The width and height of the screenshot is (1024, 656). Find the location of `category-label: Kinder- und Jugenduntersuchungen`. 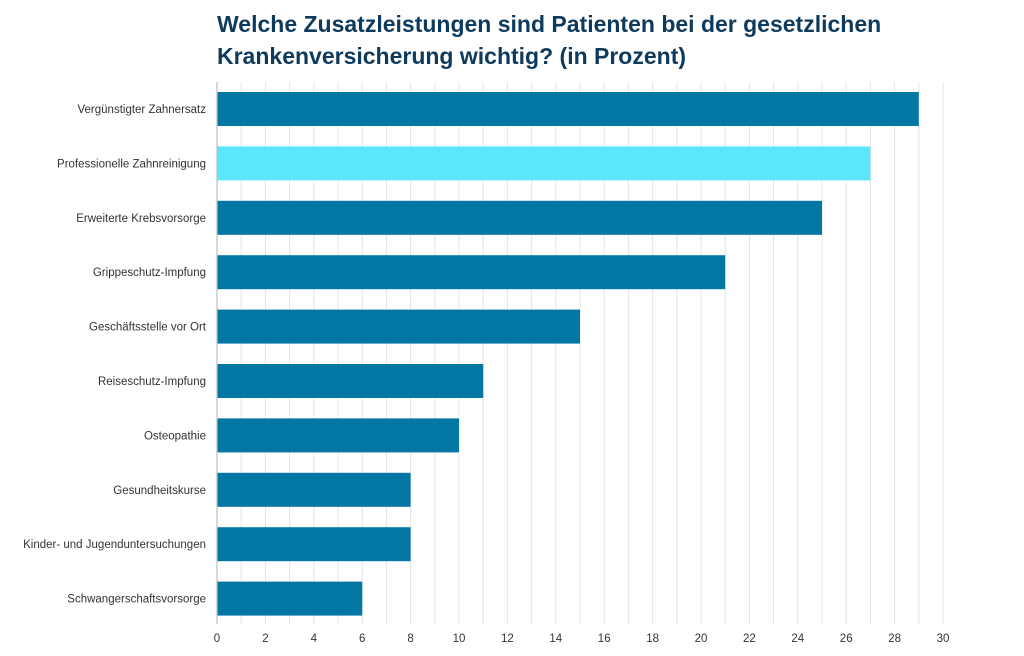

category-label: Kinder- und Jugenduntersuchungen is located at coordinates (114, 545).